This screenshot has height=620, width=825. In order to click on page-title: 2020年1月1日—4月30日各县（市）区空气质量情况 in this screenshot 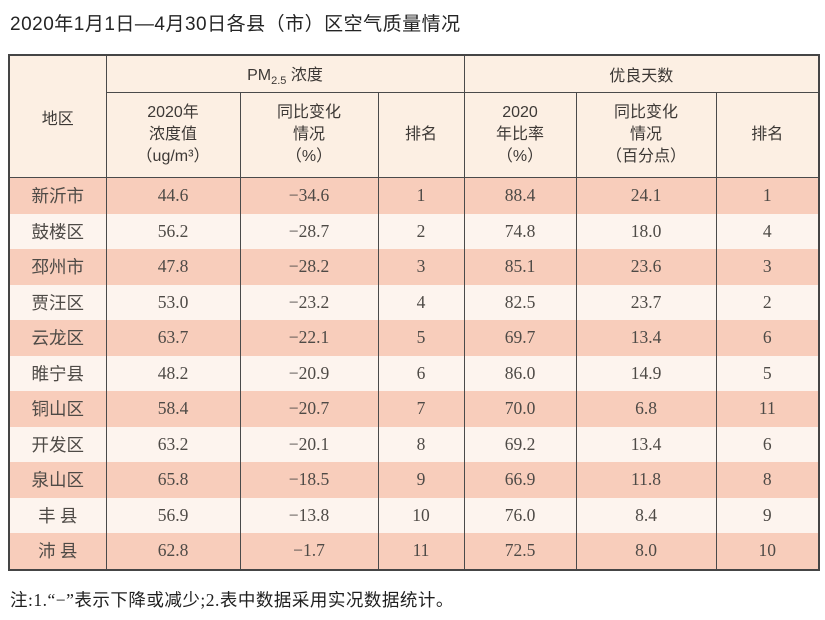, I will do `click(235, 24)`.